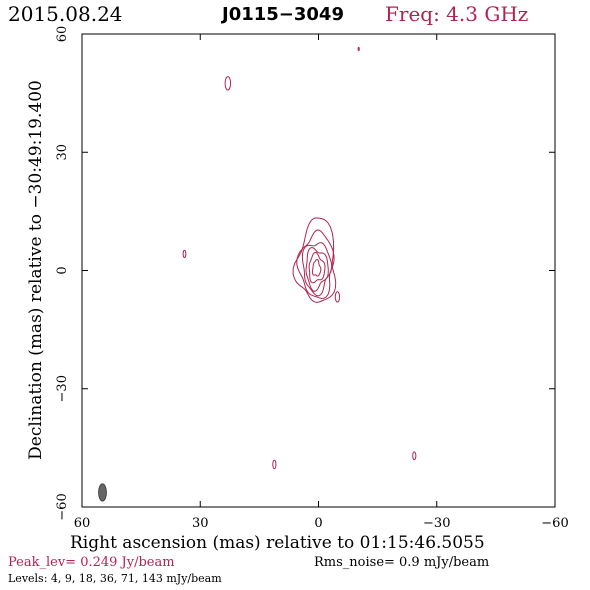 The width and height of the screenshot is (590, 590). What do you see at coordinates (62, 506) in the screenshot?
I see `y-tick-label: −60` at bounding box center [62, 506].